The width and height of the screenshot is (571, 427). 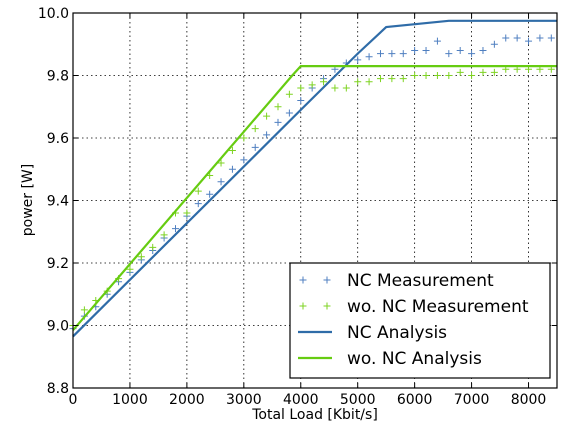 What do you see at coordinates (58, 264) in the screenshot?
I see `y-tick-label: 9.2` at bounding box center [58, 264].